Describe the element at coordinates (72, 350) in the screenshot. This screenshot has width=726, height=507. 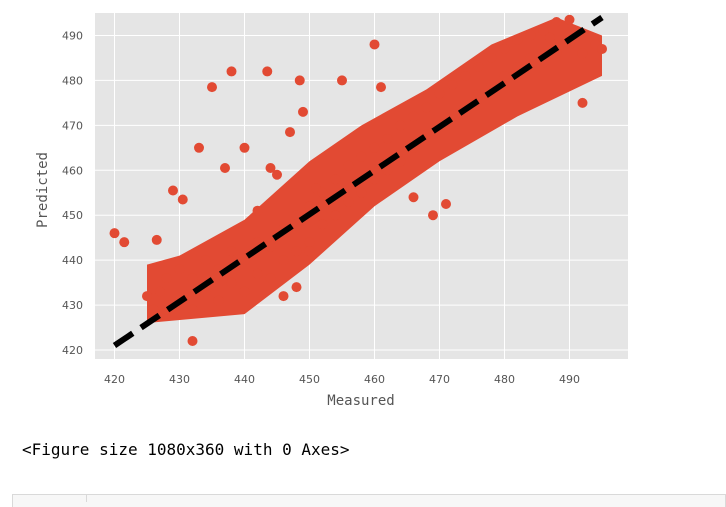
I see `y-tick-label: 420` at that location.